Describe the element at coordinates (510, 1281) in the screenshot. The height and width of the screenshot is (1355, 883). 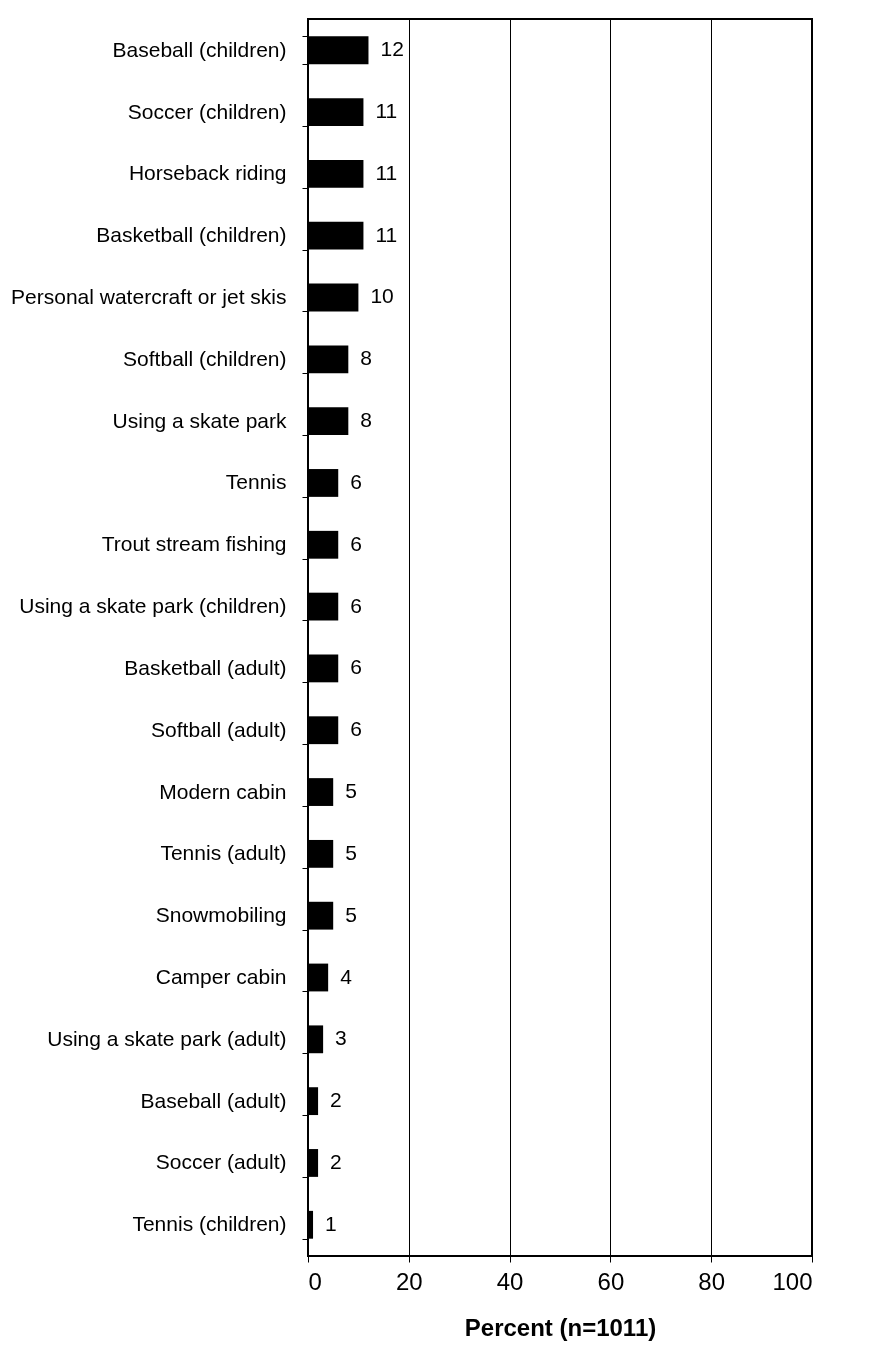
I see `x-tick-label: 40` at that location.